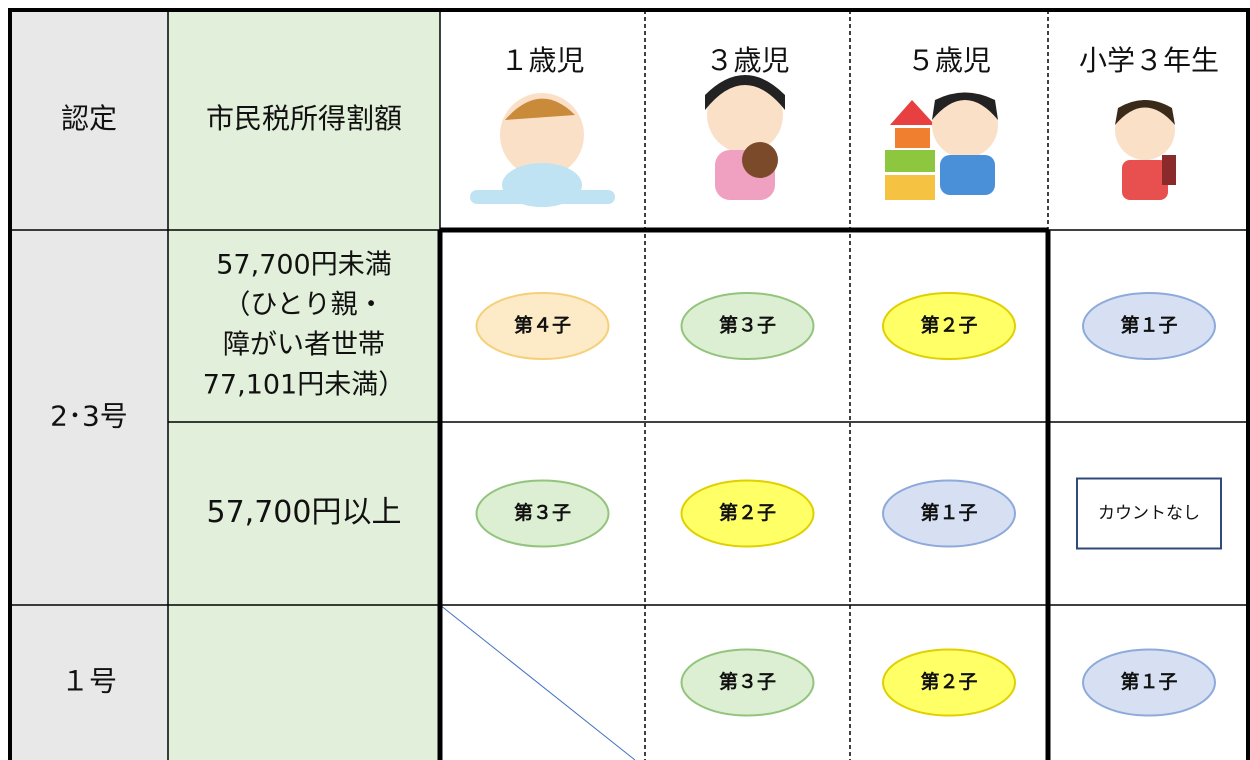  What do you see at coordinates (542, 60) in the screenshot?
I see `header-cell: １歳児` at bounding box center [542, 60].